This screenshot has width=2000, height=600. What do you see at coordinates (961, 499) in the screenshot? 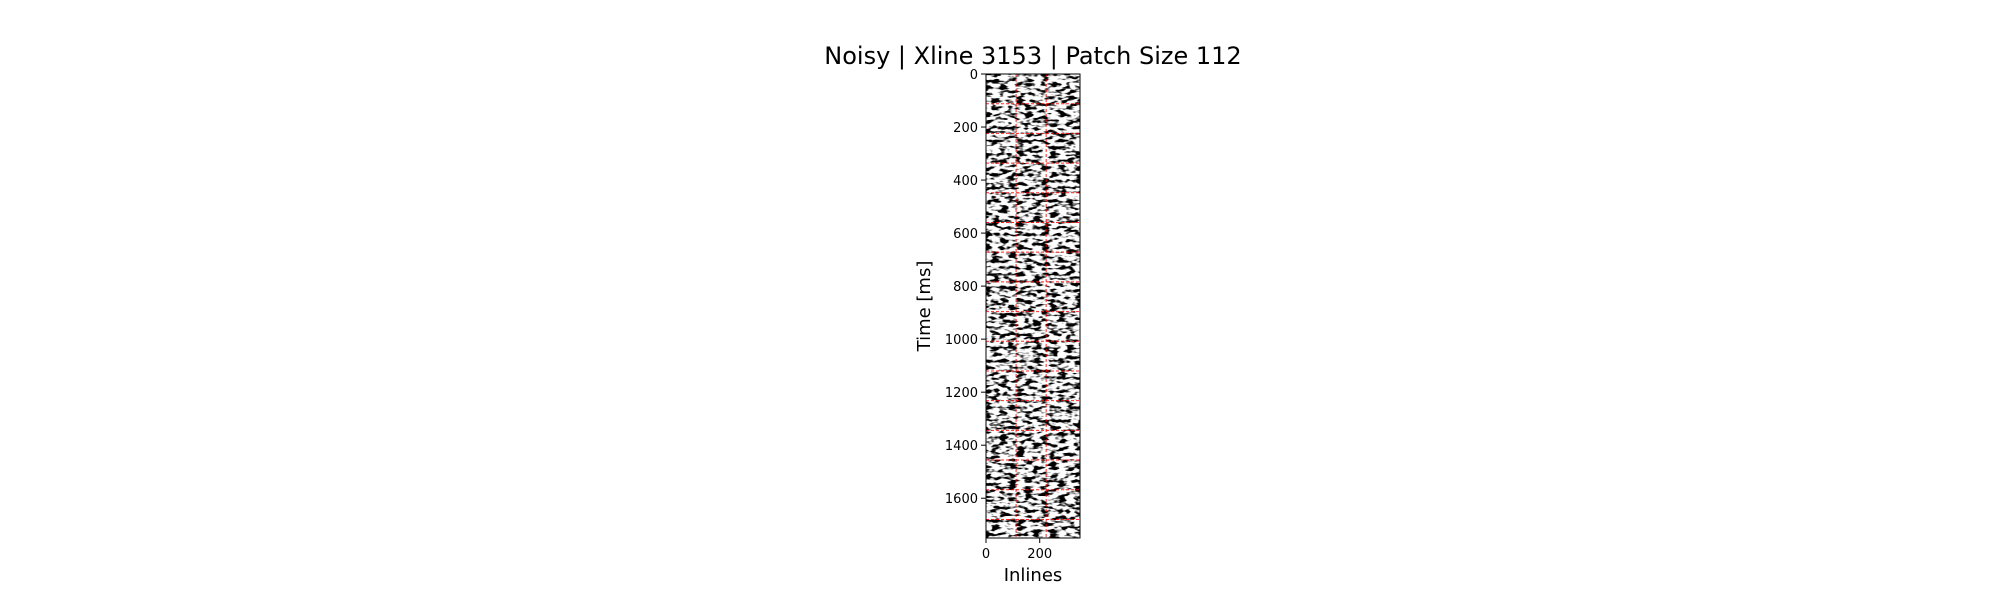
I see `y-tick-label: 1600` at bounding box center [961, 499].